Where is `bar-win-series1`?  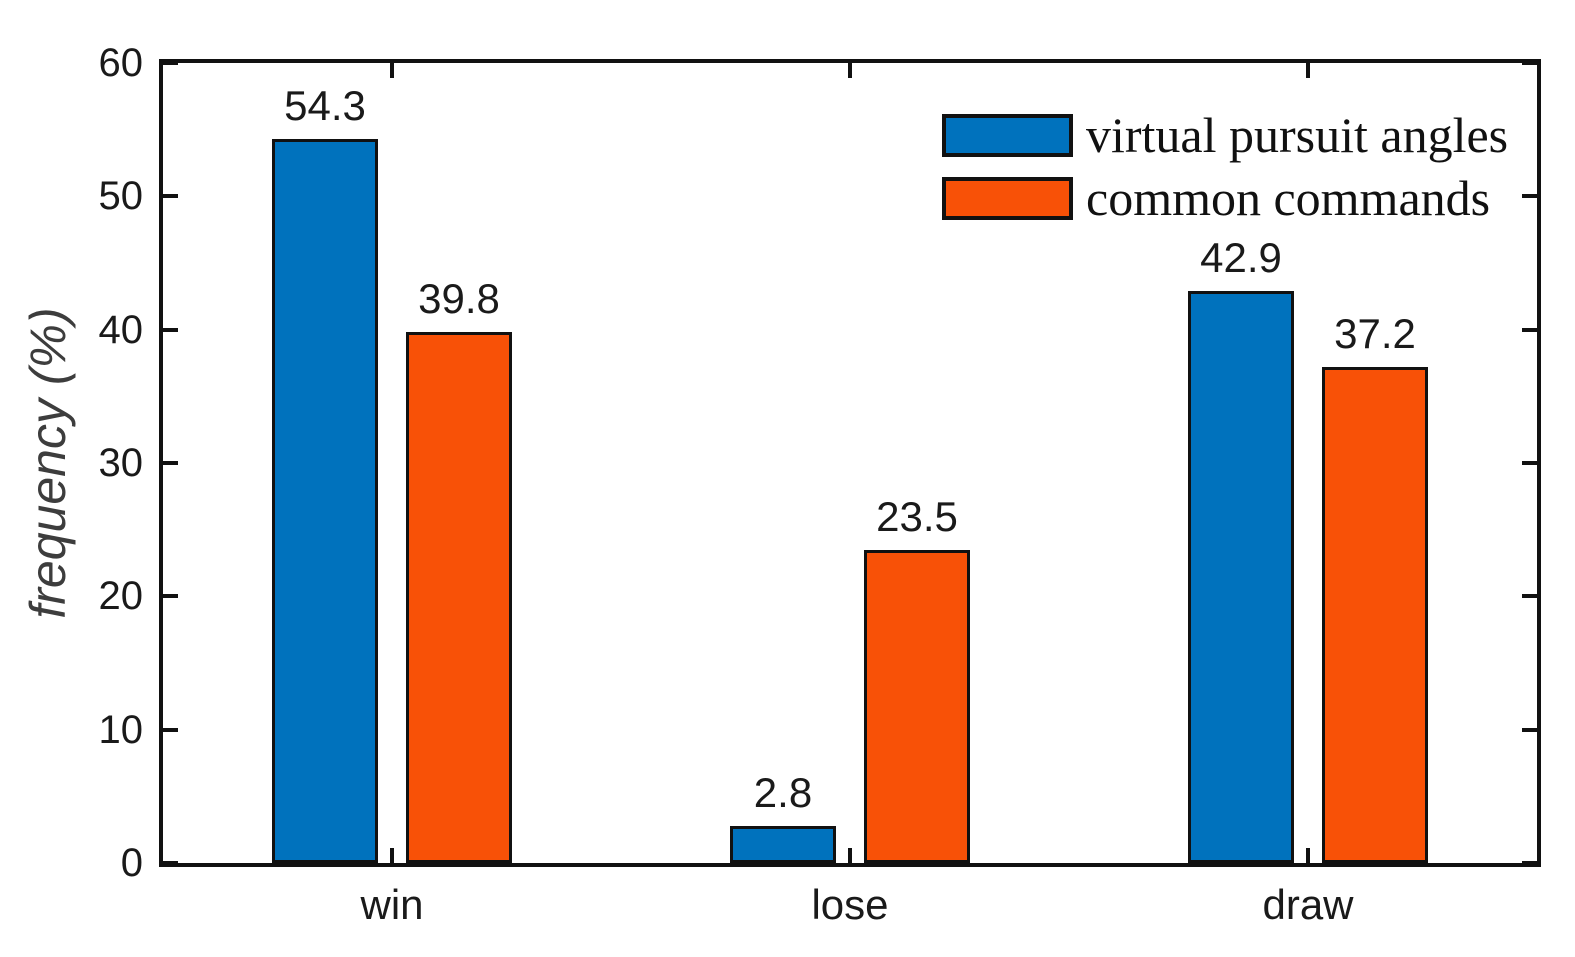 bar-win-series1 is located at coordinates (459, 597).